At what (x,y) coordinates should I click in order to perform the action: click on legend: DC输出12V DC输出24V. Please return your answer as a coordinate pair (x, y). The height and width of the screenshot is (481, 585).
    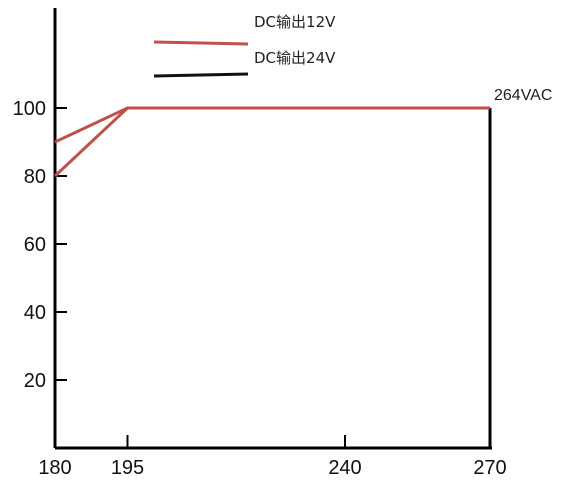
    Looking at the image, I should click on (244, 45).